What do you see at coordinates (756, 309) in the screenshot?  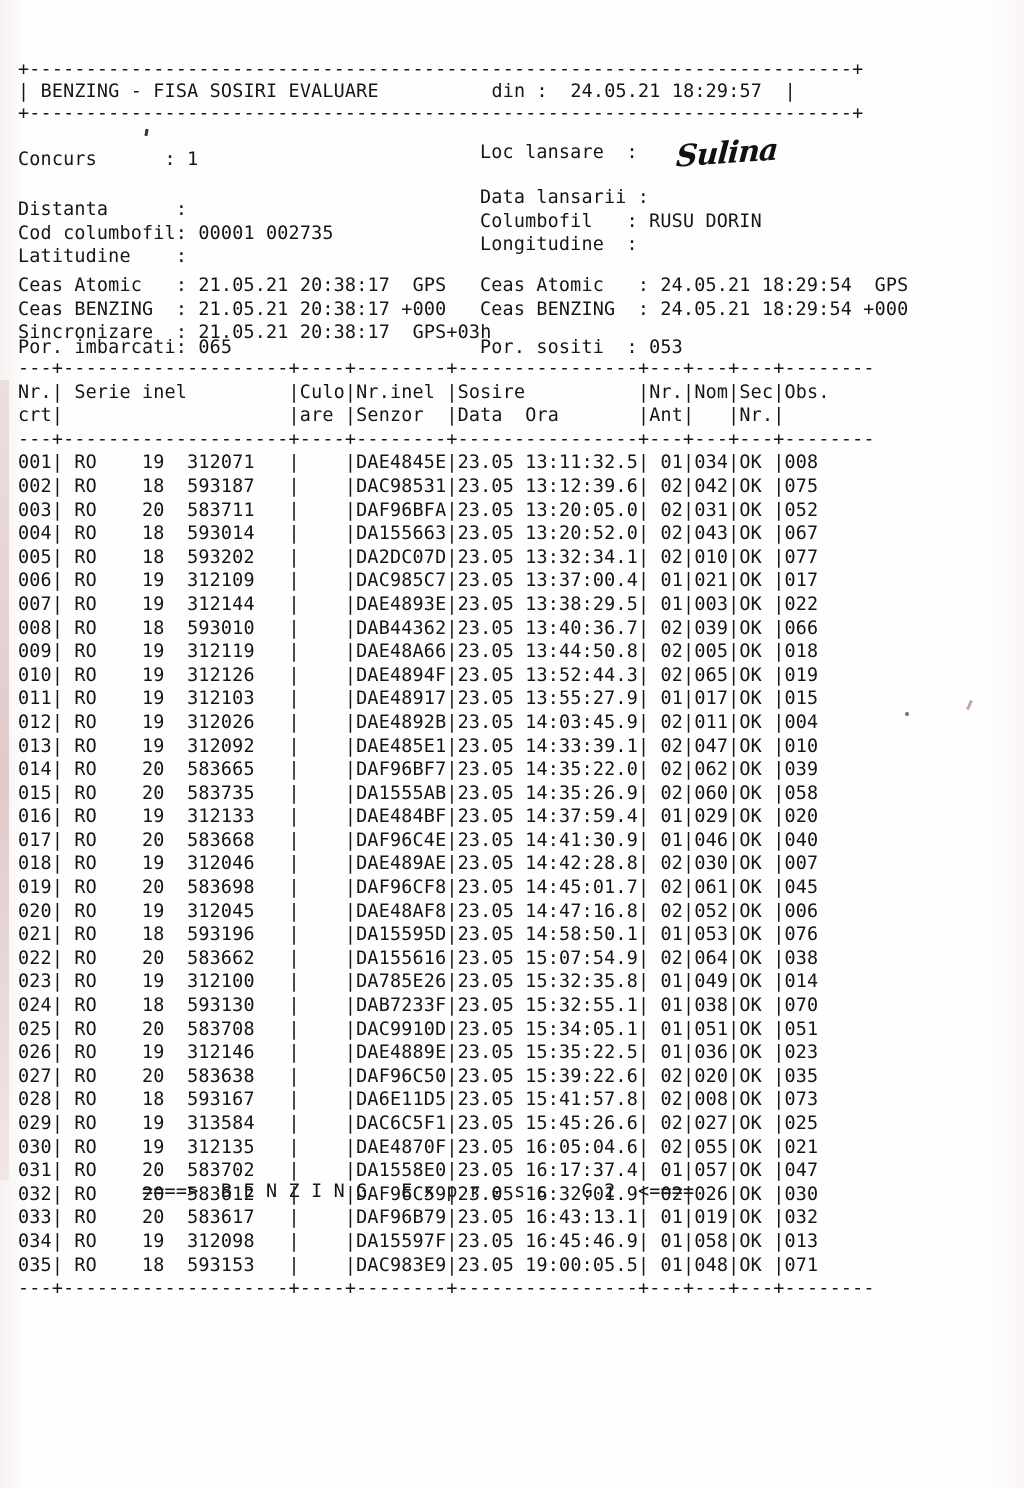 I see `clock-right-1-value: 24.05.21 18:29:54` at bounding box center [756, 309].